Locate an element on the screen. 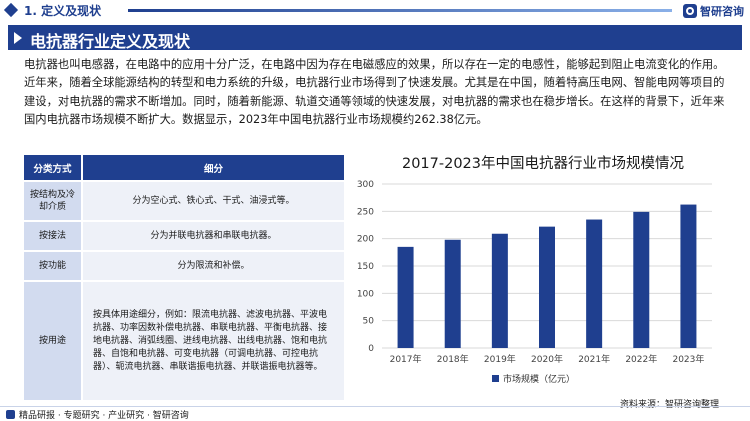 This screenshot has width=750, height=421. logo-text: 智研咨询 is located at coordinates (722, 11).